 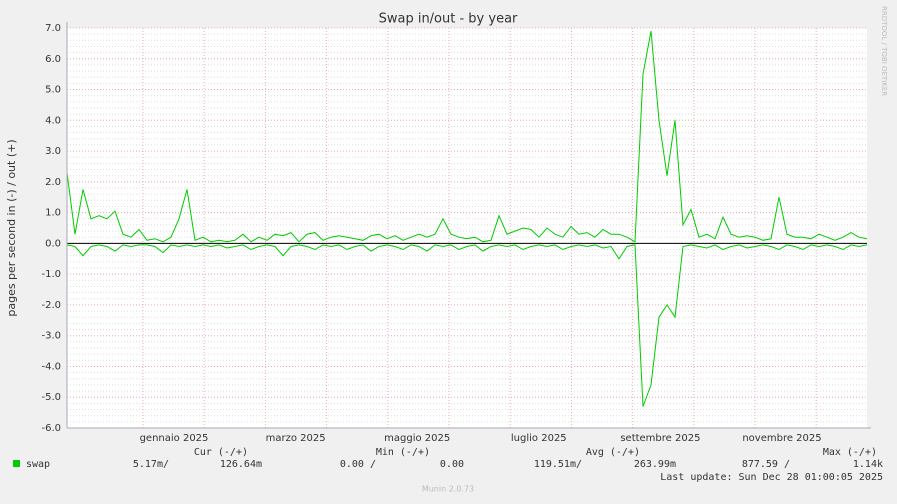 What do you see at coordinates (53, 120) in the screenshot?
I see `y-tick-label: 4.0` at bounding box center [53, 120].